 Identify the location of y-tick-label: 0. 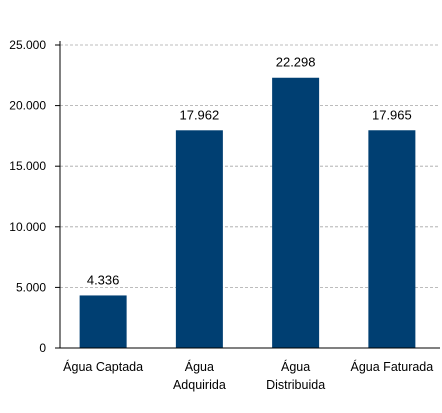
(42, 348).